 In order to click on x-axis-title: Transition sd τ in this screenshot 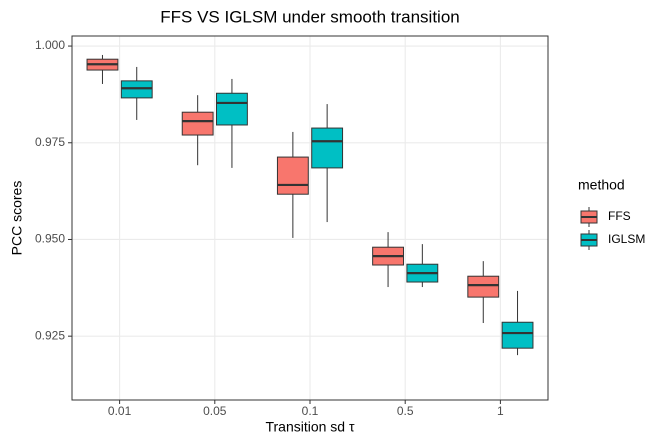, I will do `click(310, 427)`.